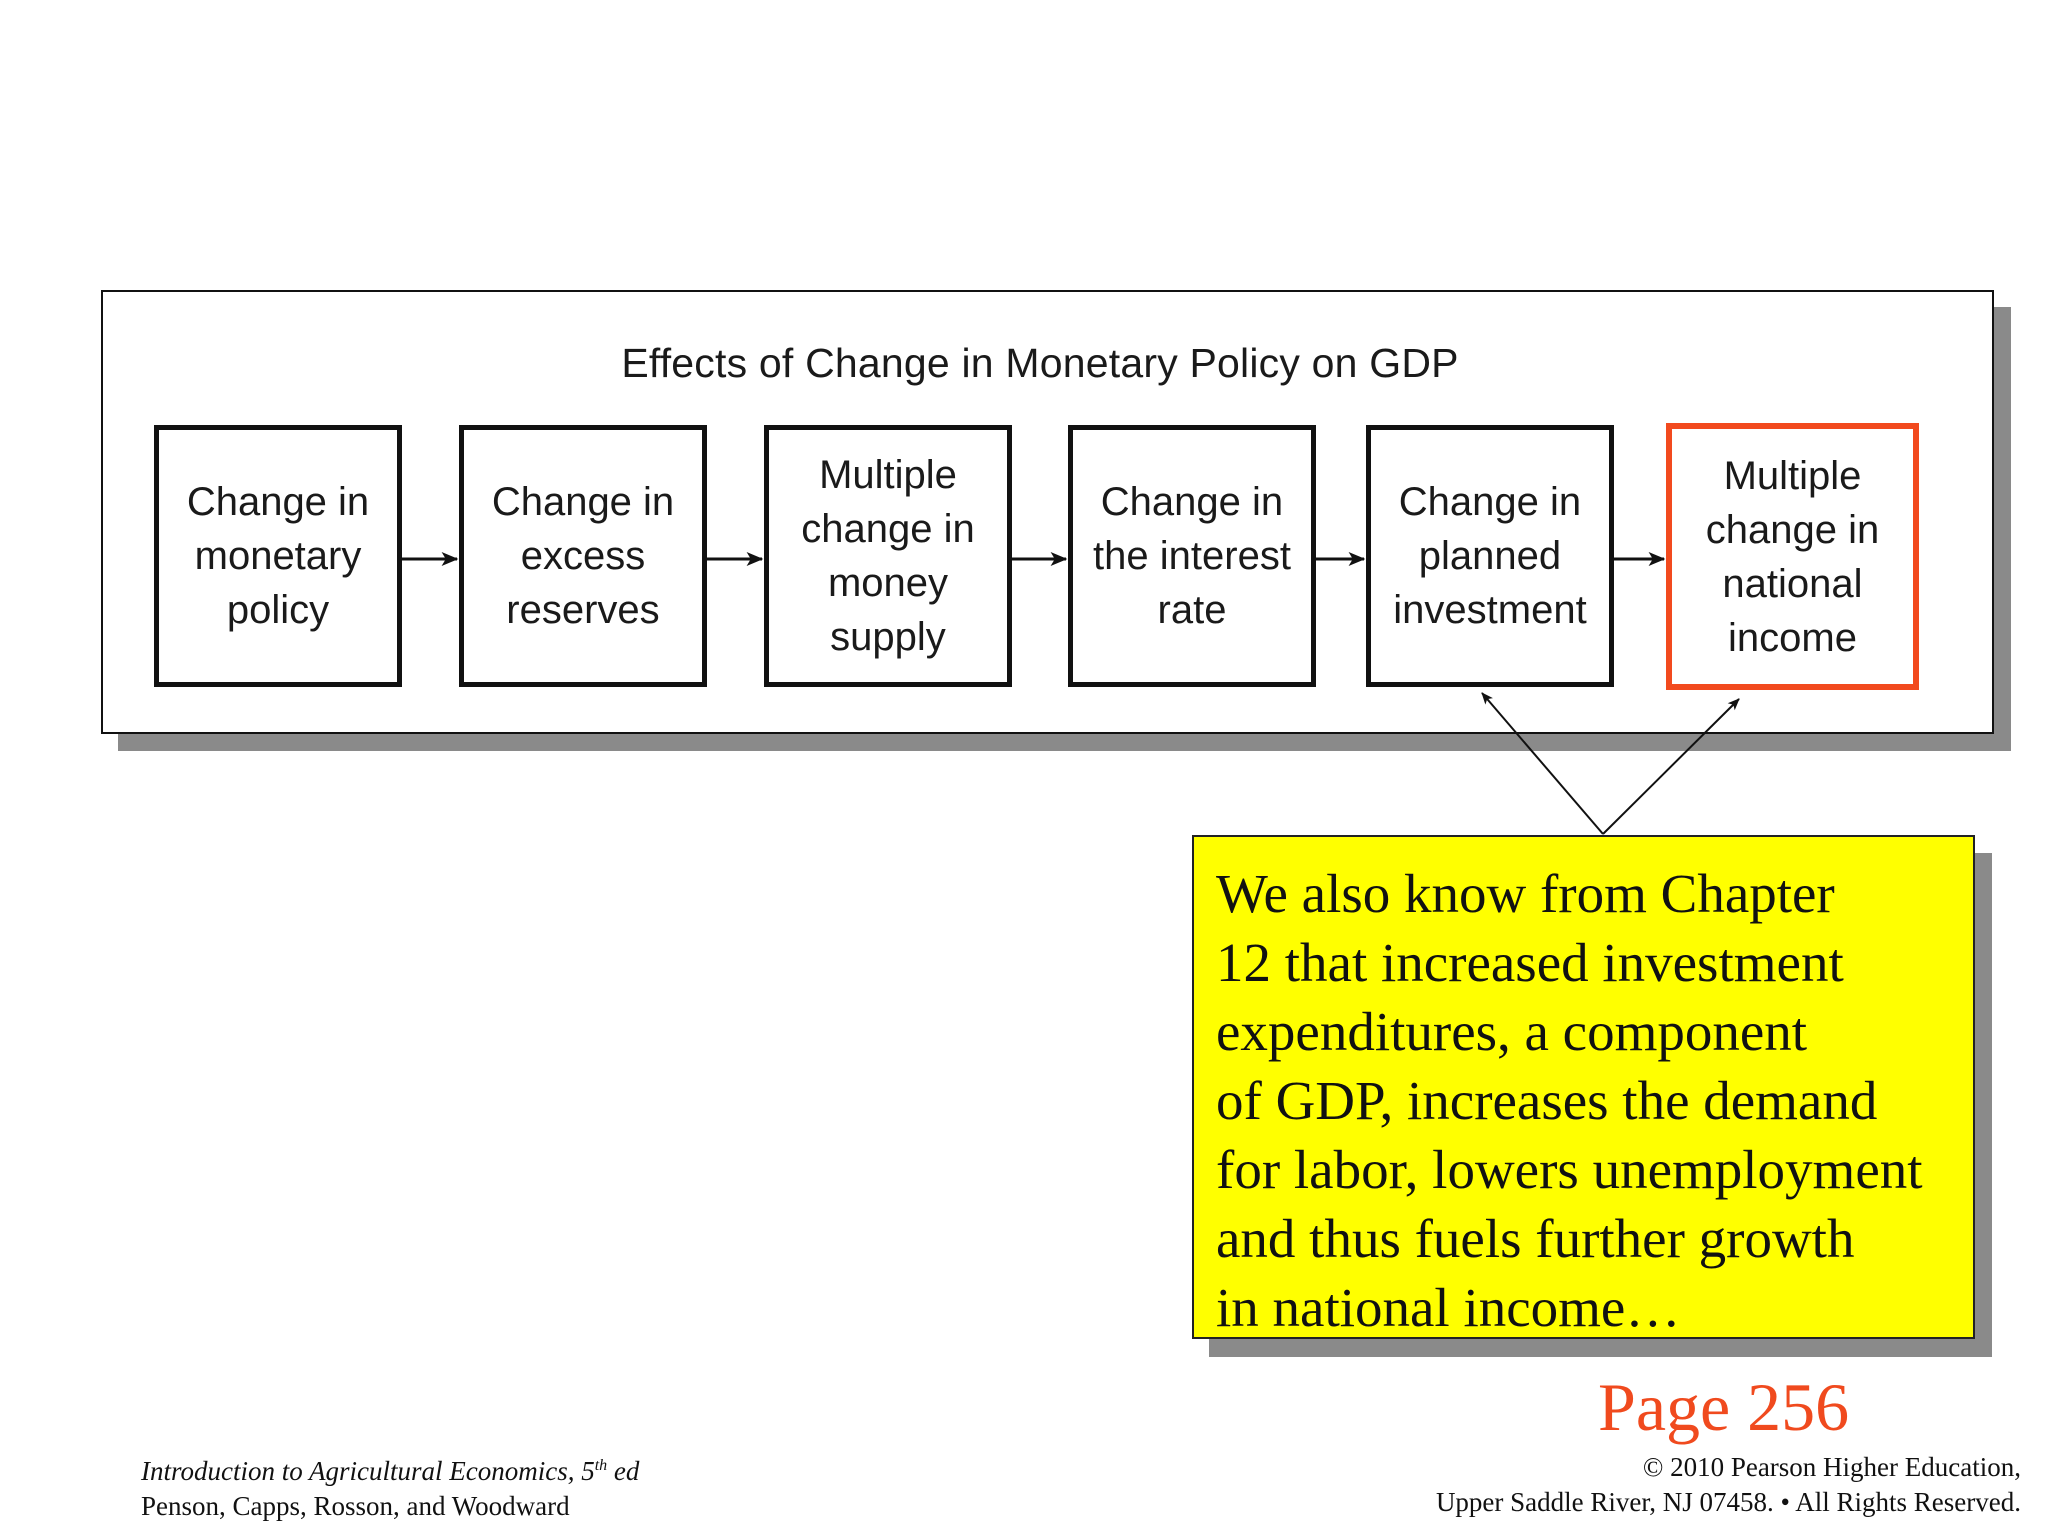 The width and height of the screenshot is (2048, 1536). I want to click on step-change-in-planned-investment: Change in planned investment, so click(1490, 556).